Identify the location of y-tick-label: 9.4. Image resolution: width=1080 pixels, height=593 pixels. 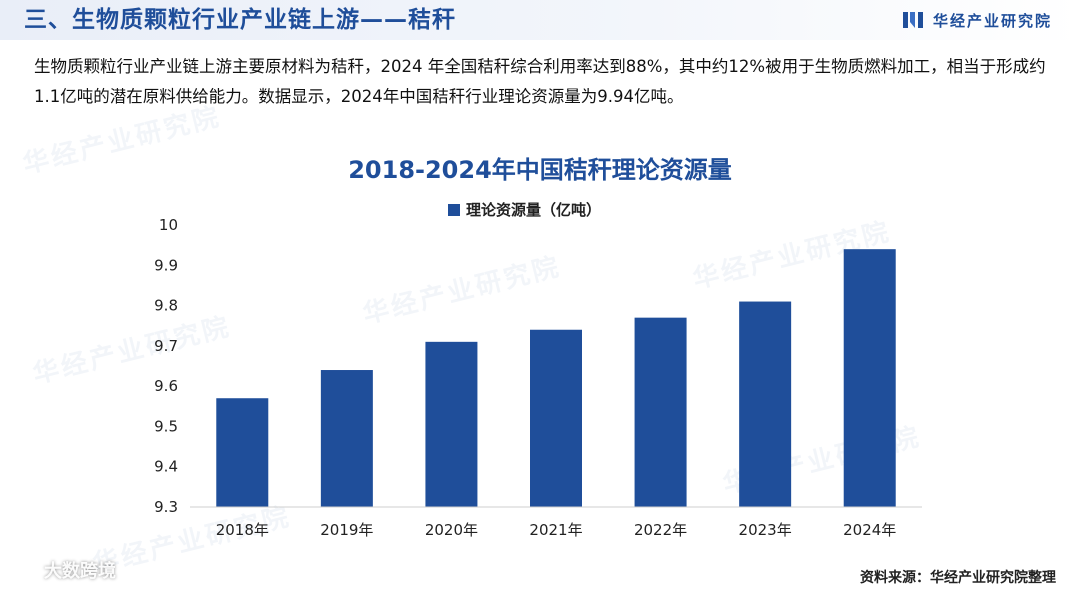
(166, 467).